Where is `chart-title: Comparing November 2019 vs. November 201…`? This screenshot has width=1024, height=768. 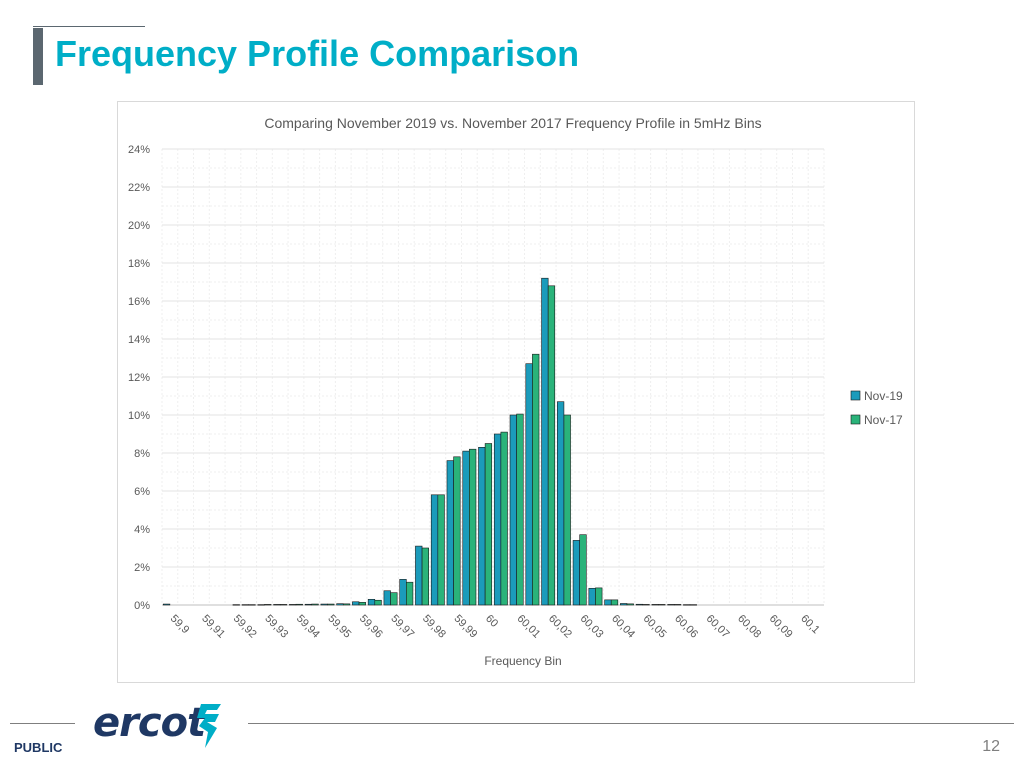
chart-title: Comparing November 2019 vs. November 201… is located at coordinates (512, 123).